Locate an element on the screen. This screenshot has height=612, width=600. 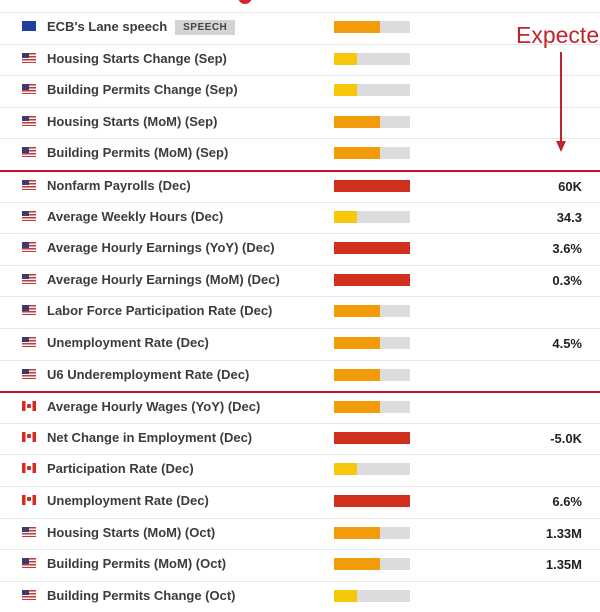
event-name: Housing Starts Change (Sep) is located at coordinates (137, 58).